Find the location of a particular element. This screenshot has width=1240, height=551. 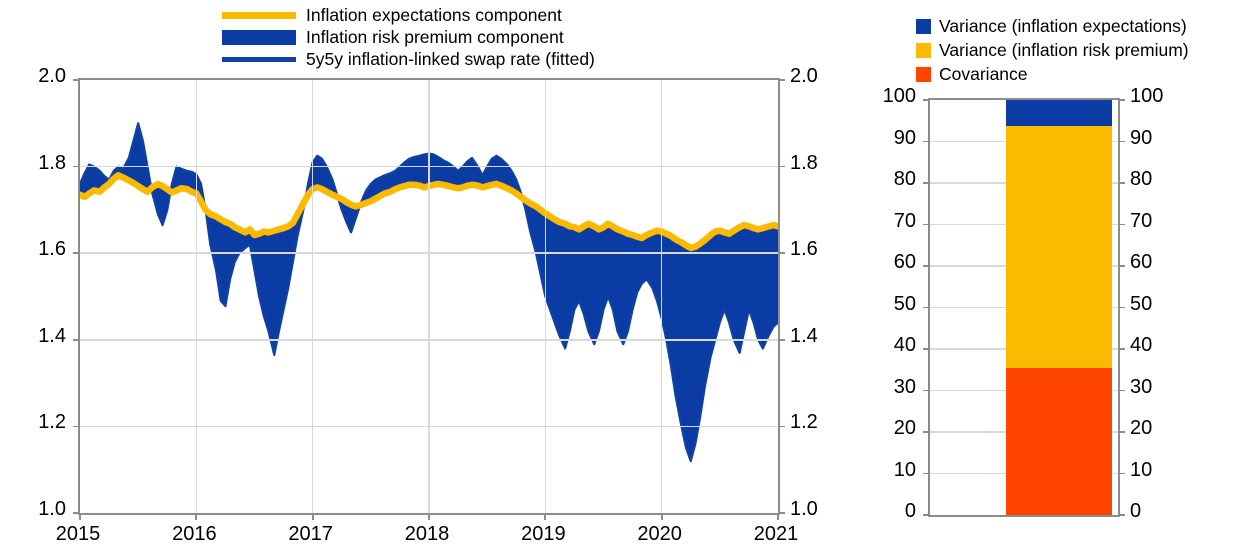

legend-item-inflation-expectations: Inflation expectations component is located at coordinates (408, 15).